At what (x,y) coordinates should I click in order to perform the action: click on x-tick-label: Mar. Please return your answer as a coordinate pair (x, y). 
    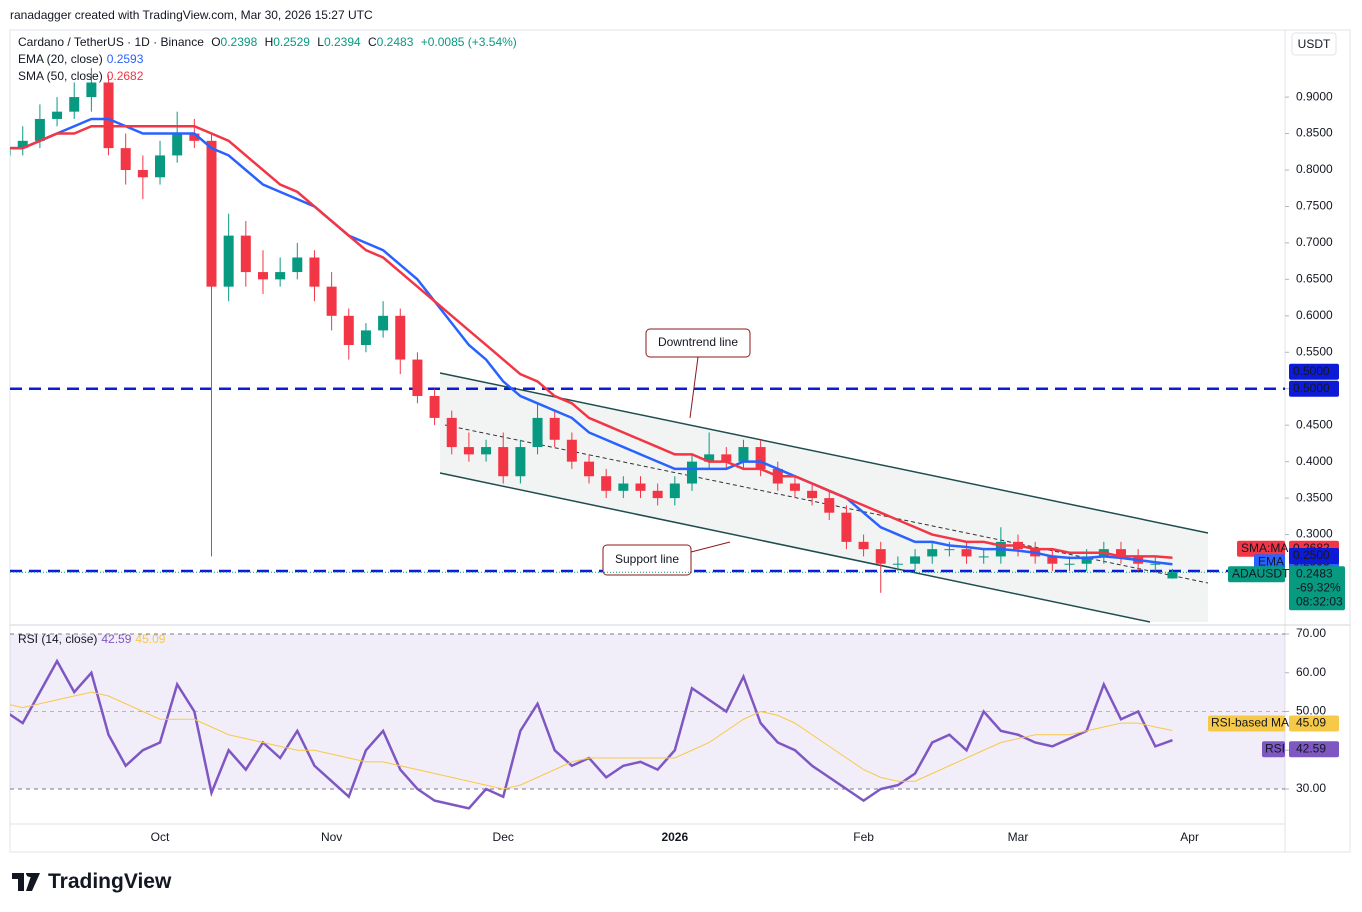
    Looking at the image, I should click on (1018, 837).